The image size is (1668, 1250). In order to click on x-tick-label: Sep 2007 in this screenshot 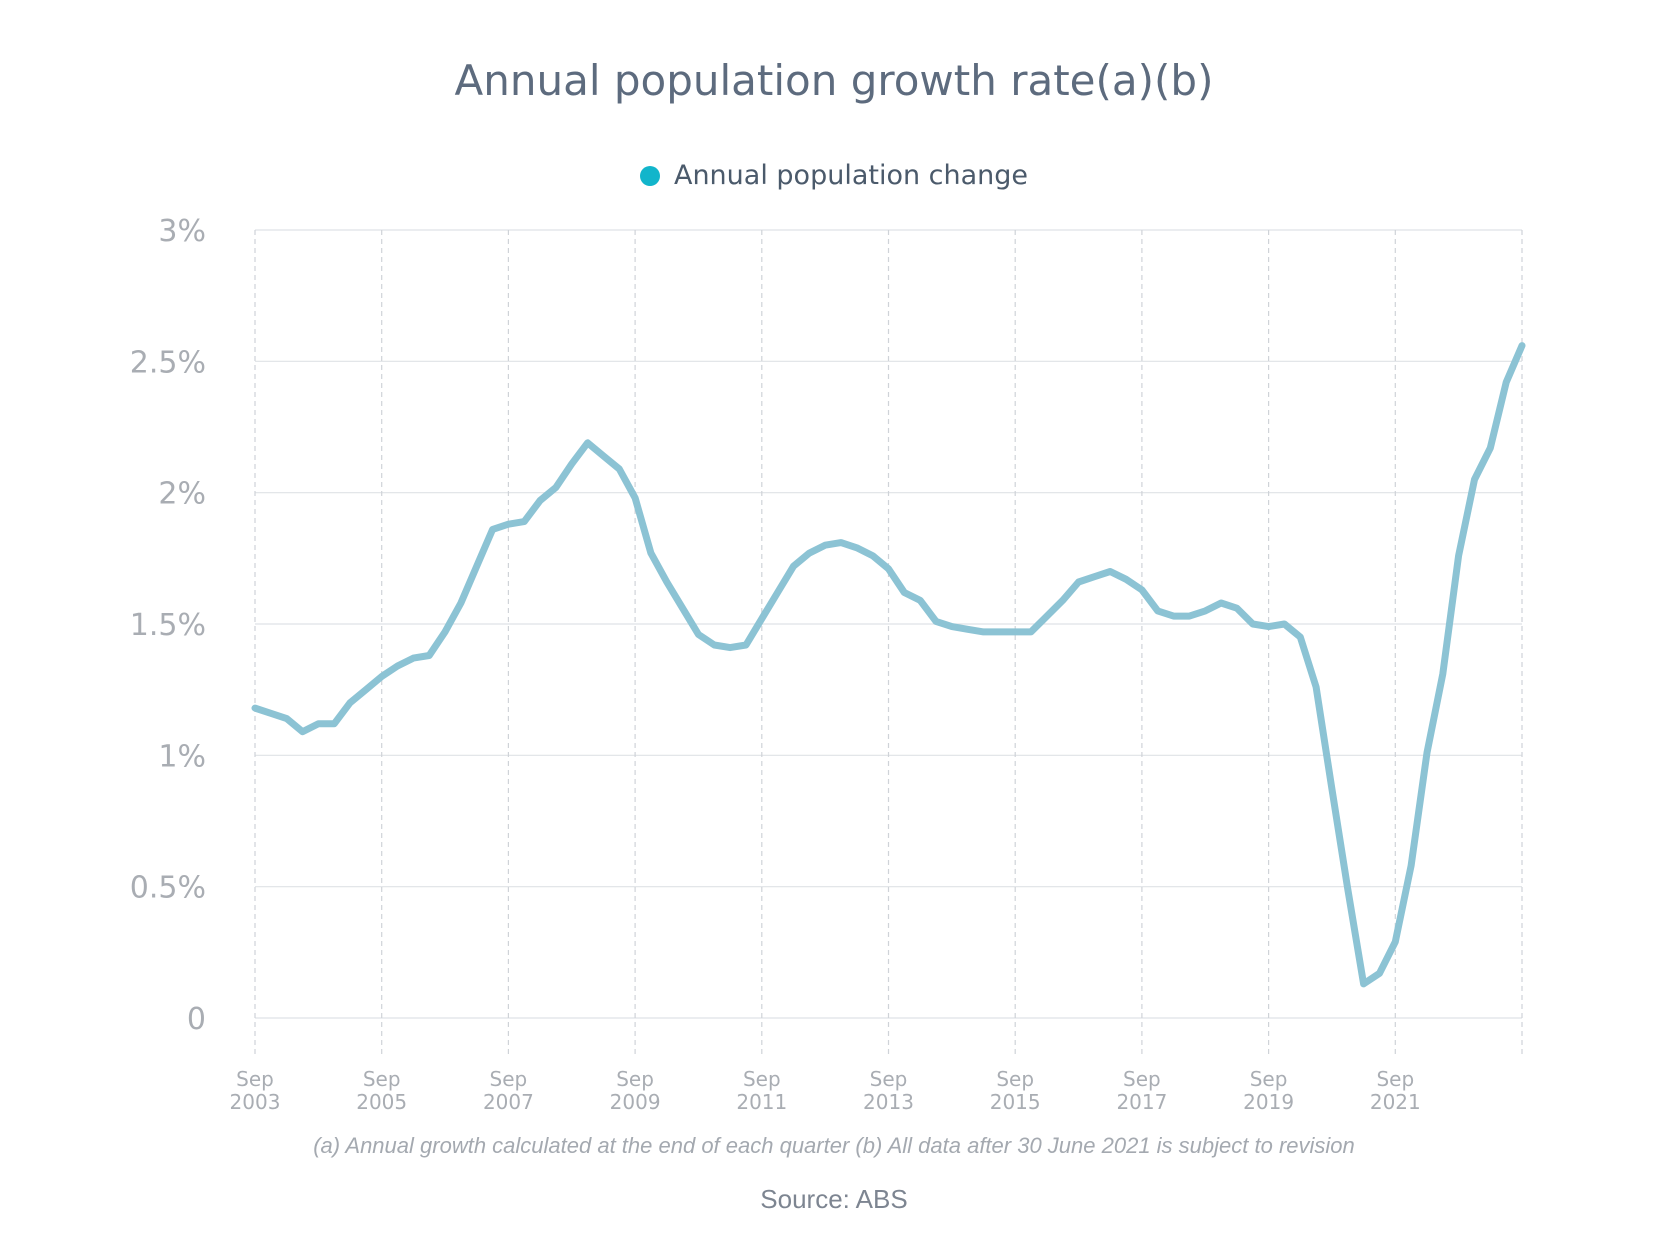, I will do `click(508, 1090)`.